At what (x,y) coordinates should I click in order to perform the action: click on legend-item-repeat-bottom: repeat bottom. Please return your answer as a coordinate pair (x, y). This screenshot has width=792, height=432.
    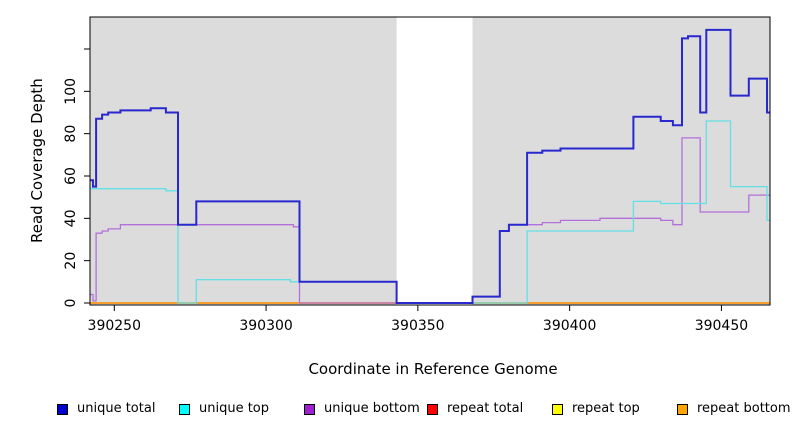
    Looking at the image, I should click on (734, 409).